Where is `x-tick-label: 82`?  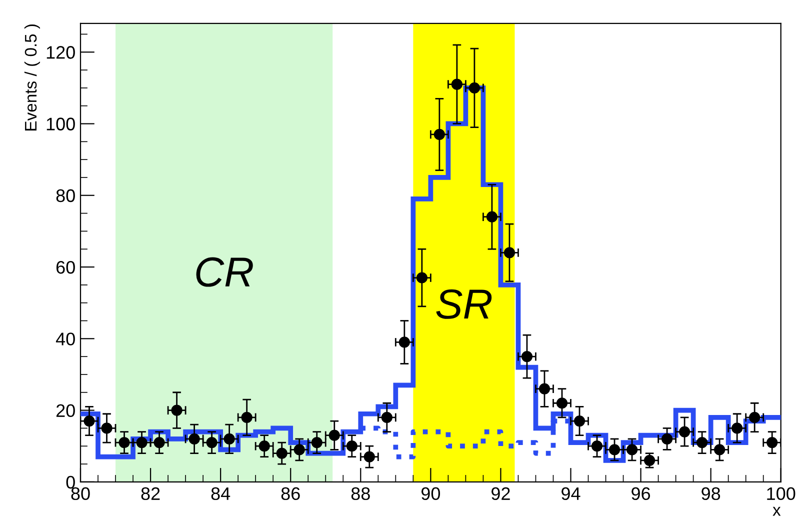 x-tick-label: 82 is located at coordinates (150, 493).